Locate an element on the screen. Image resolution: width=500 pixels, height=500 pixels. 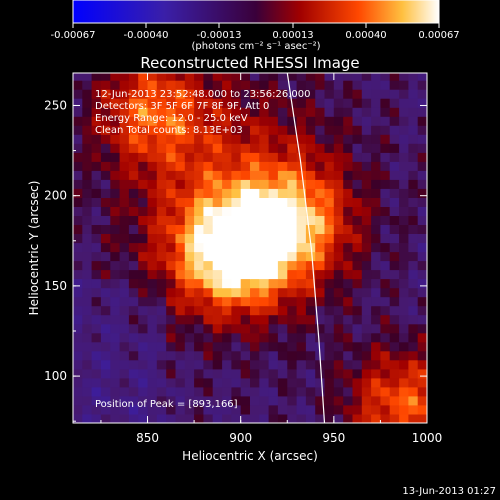
annotation-total-counts: Clean Total counts: 8.13E+03 is located at coordinates (169, 130).